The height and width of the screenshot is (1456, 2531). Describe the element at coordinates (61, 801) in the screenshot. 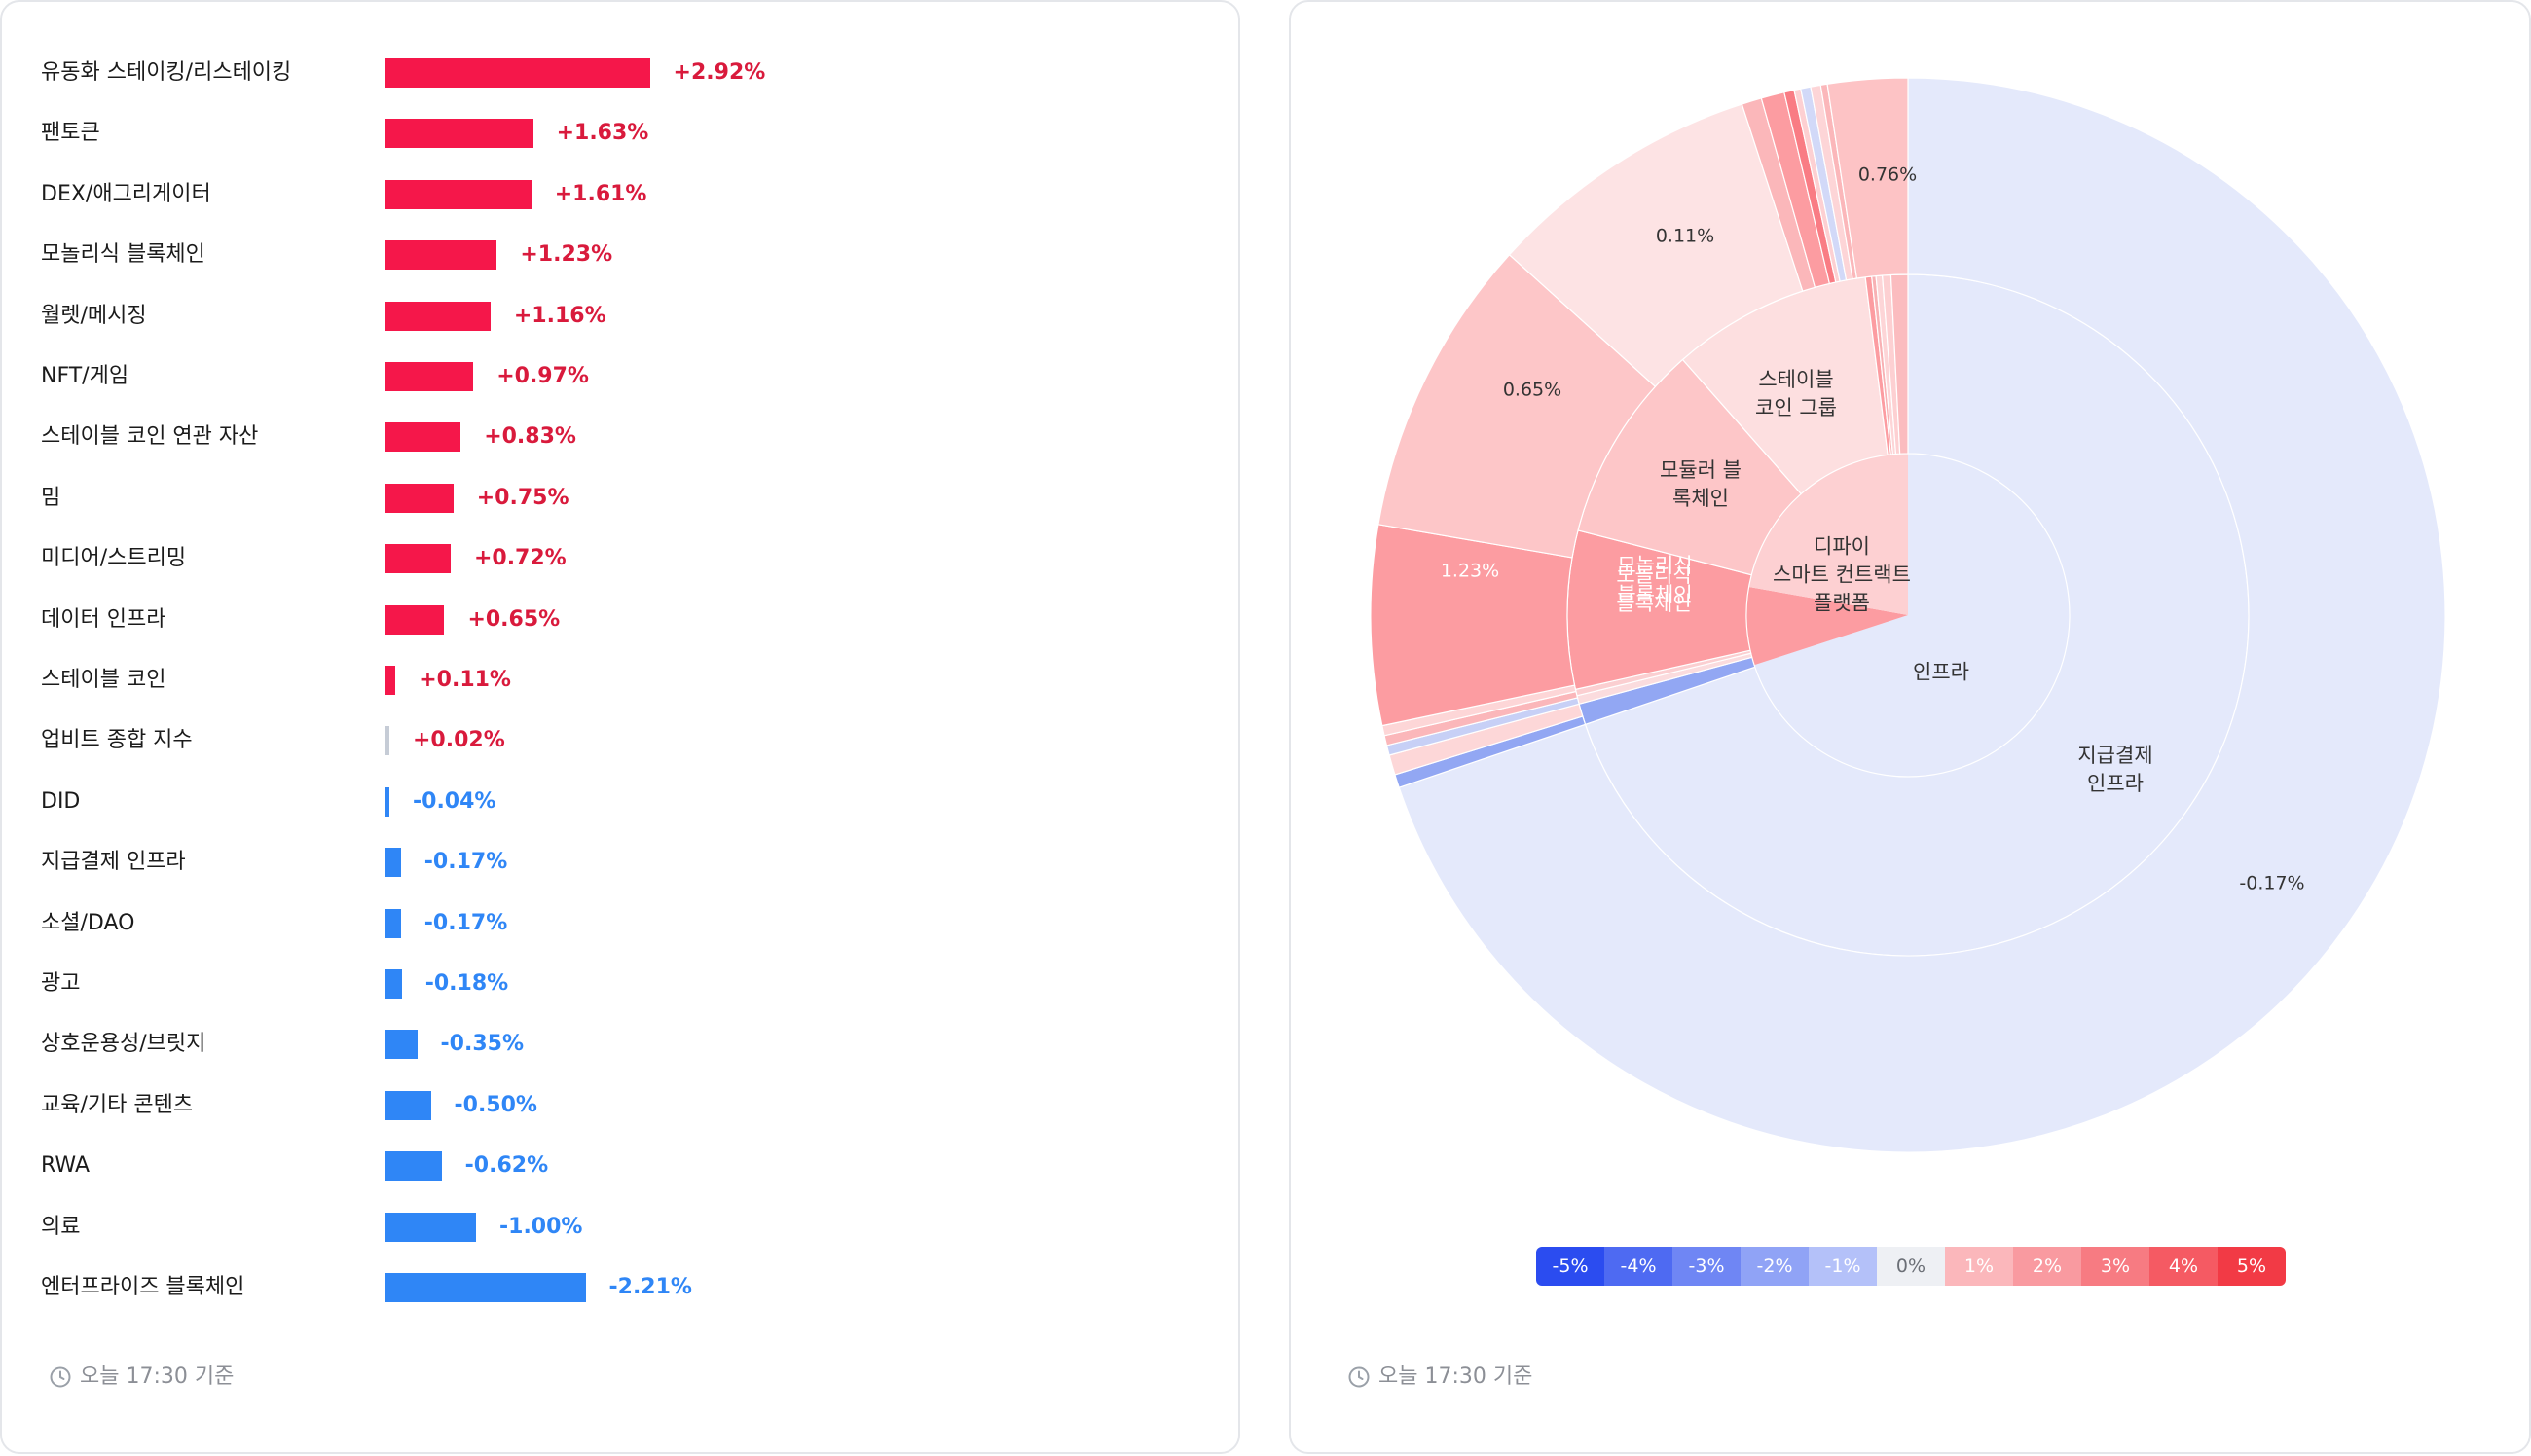

I see `bar-category-label: DID` at that location.